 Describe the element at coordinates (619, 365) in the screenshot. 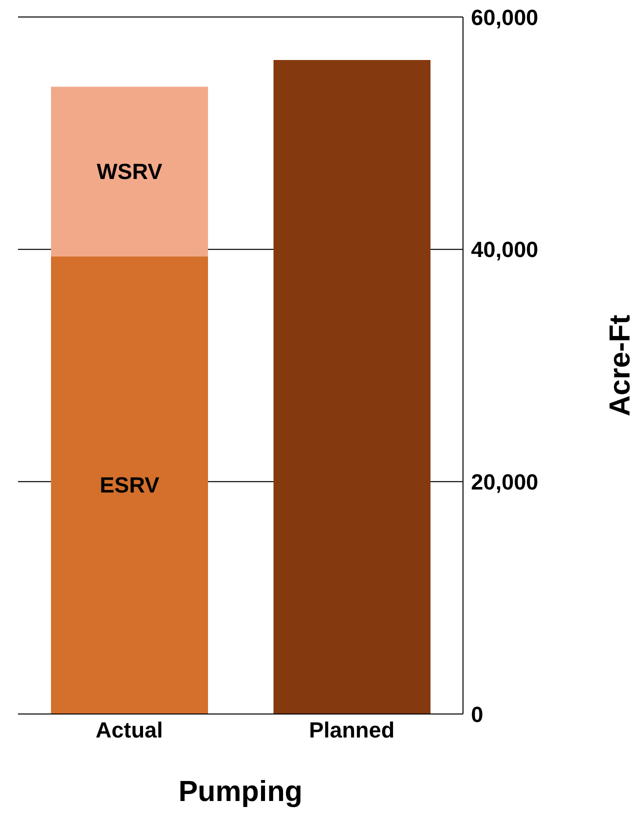

I see `y-axis-title: Acre-Ft` at that location.